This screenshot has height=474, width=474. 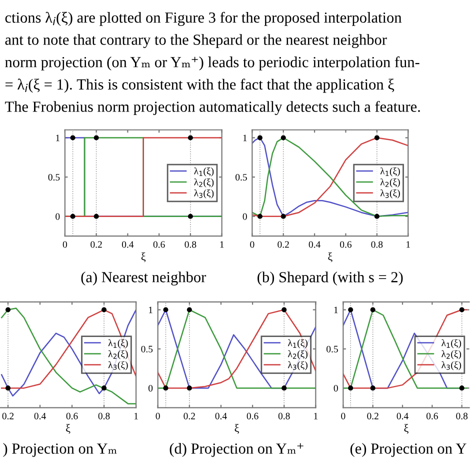 I want to click on text: ctions λ$_{i}$(ξ) are plotted on Figure 3 for the proposed interpolation, so click(x=203, y=19).